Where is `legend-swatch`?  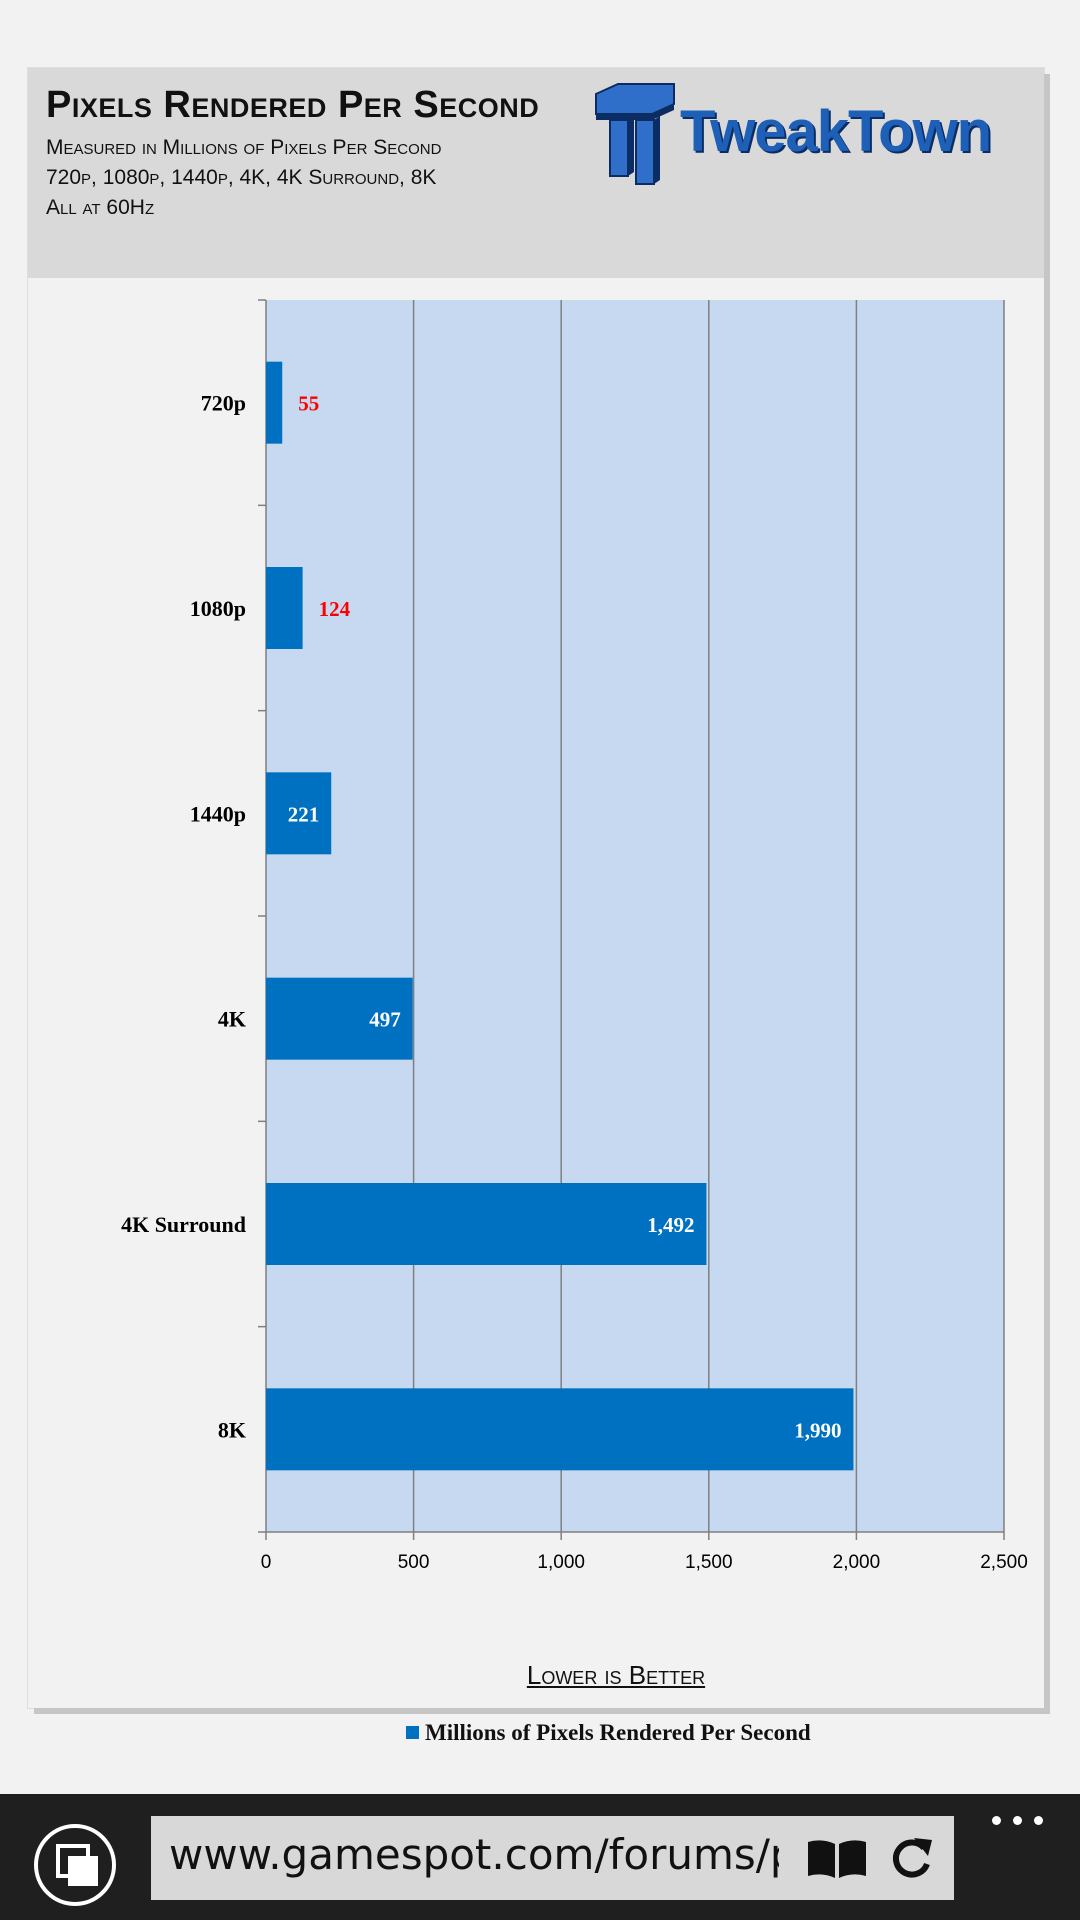
legend-swatch is located at coordinates (412, 1732).